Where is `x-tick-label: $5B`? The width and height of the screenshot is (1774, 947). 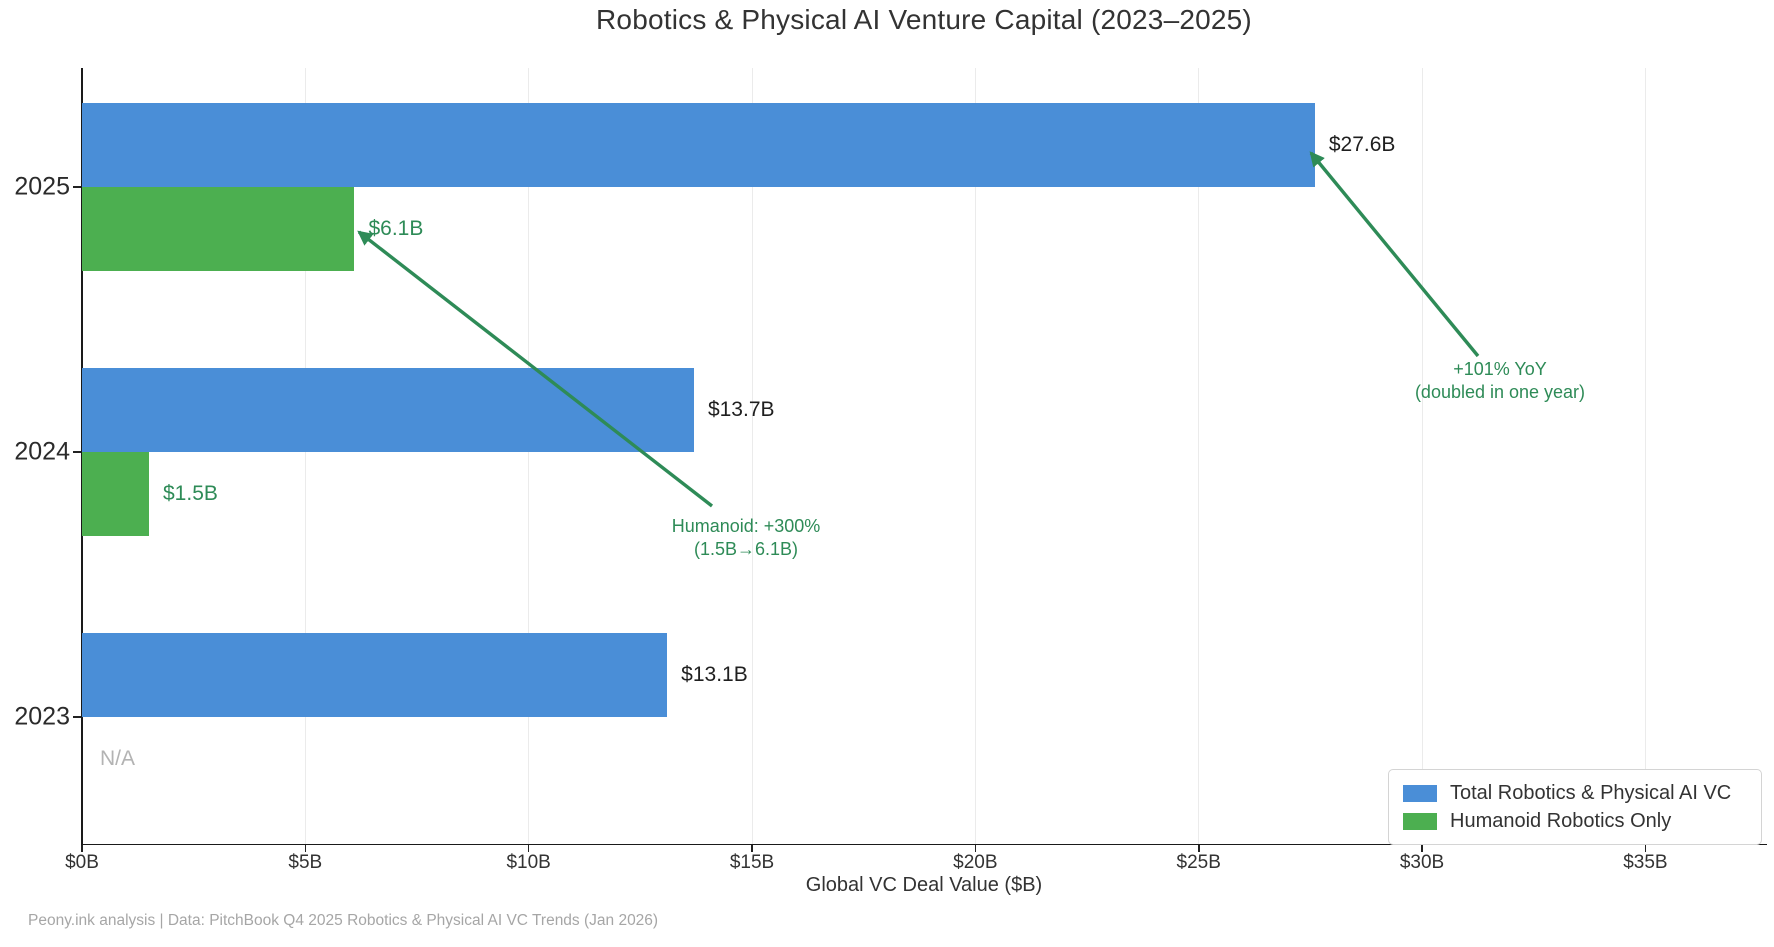
x-tick-label: $5B is located at coordinates (305, 862).